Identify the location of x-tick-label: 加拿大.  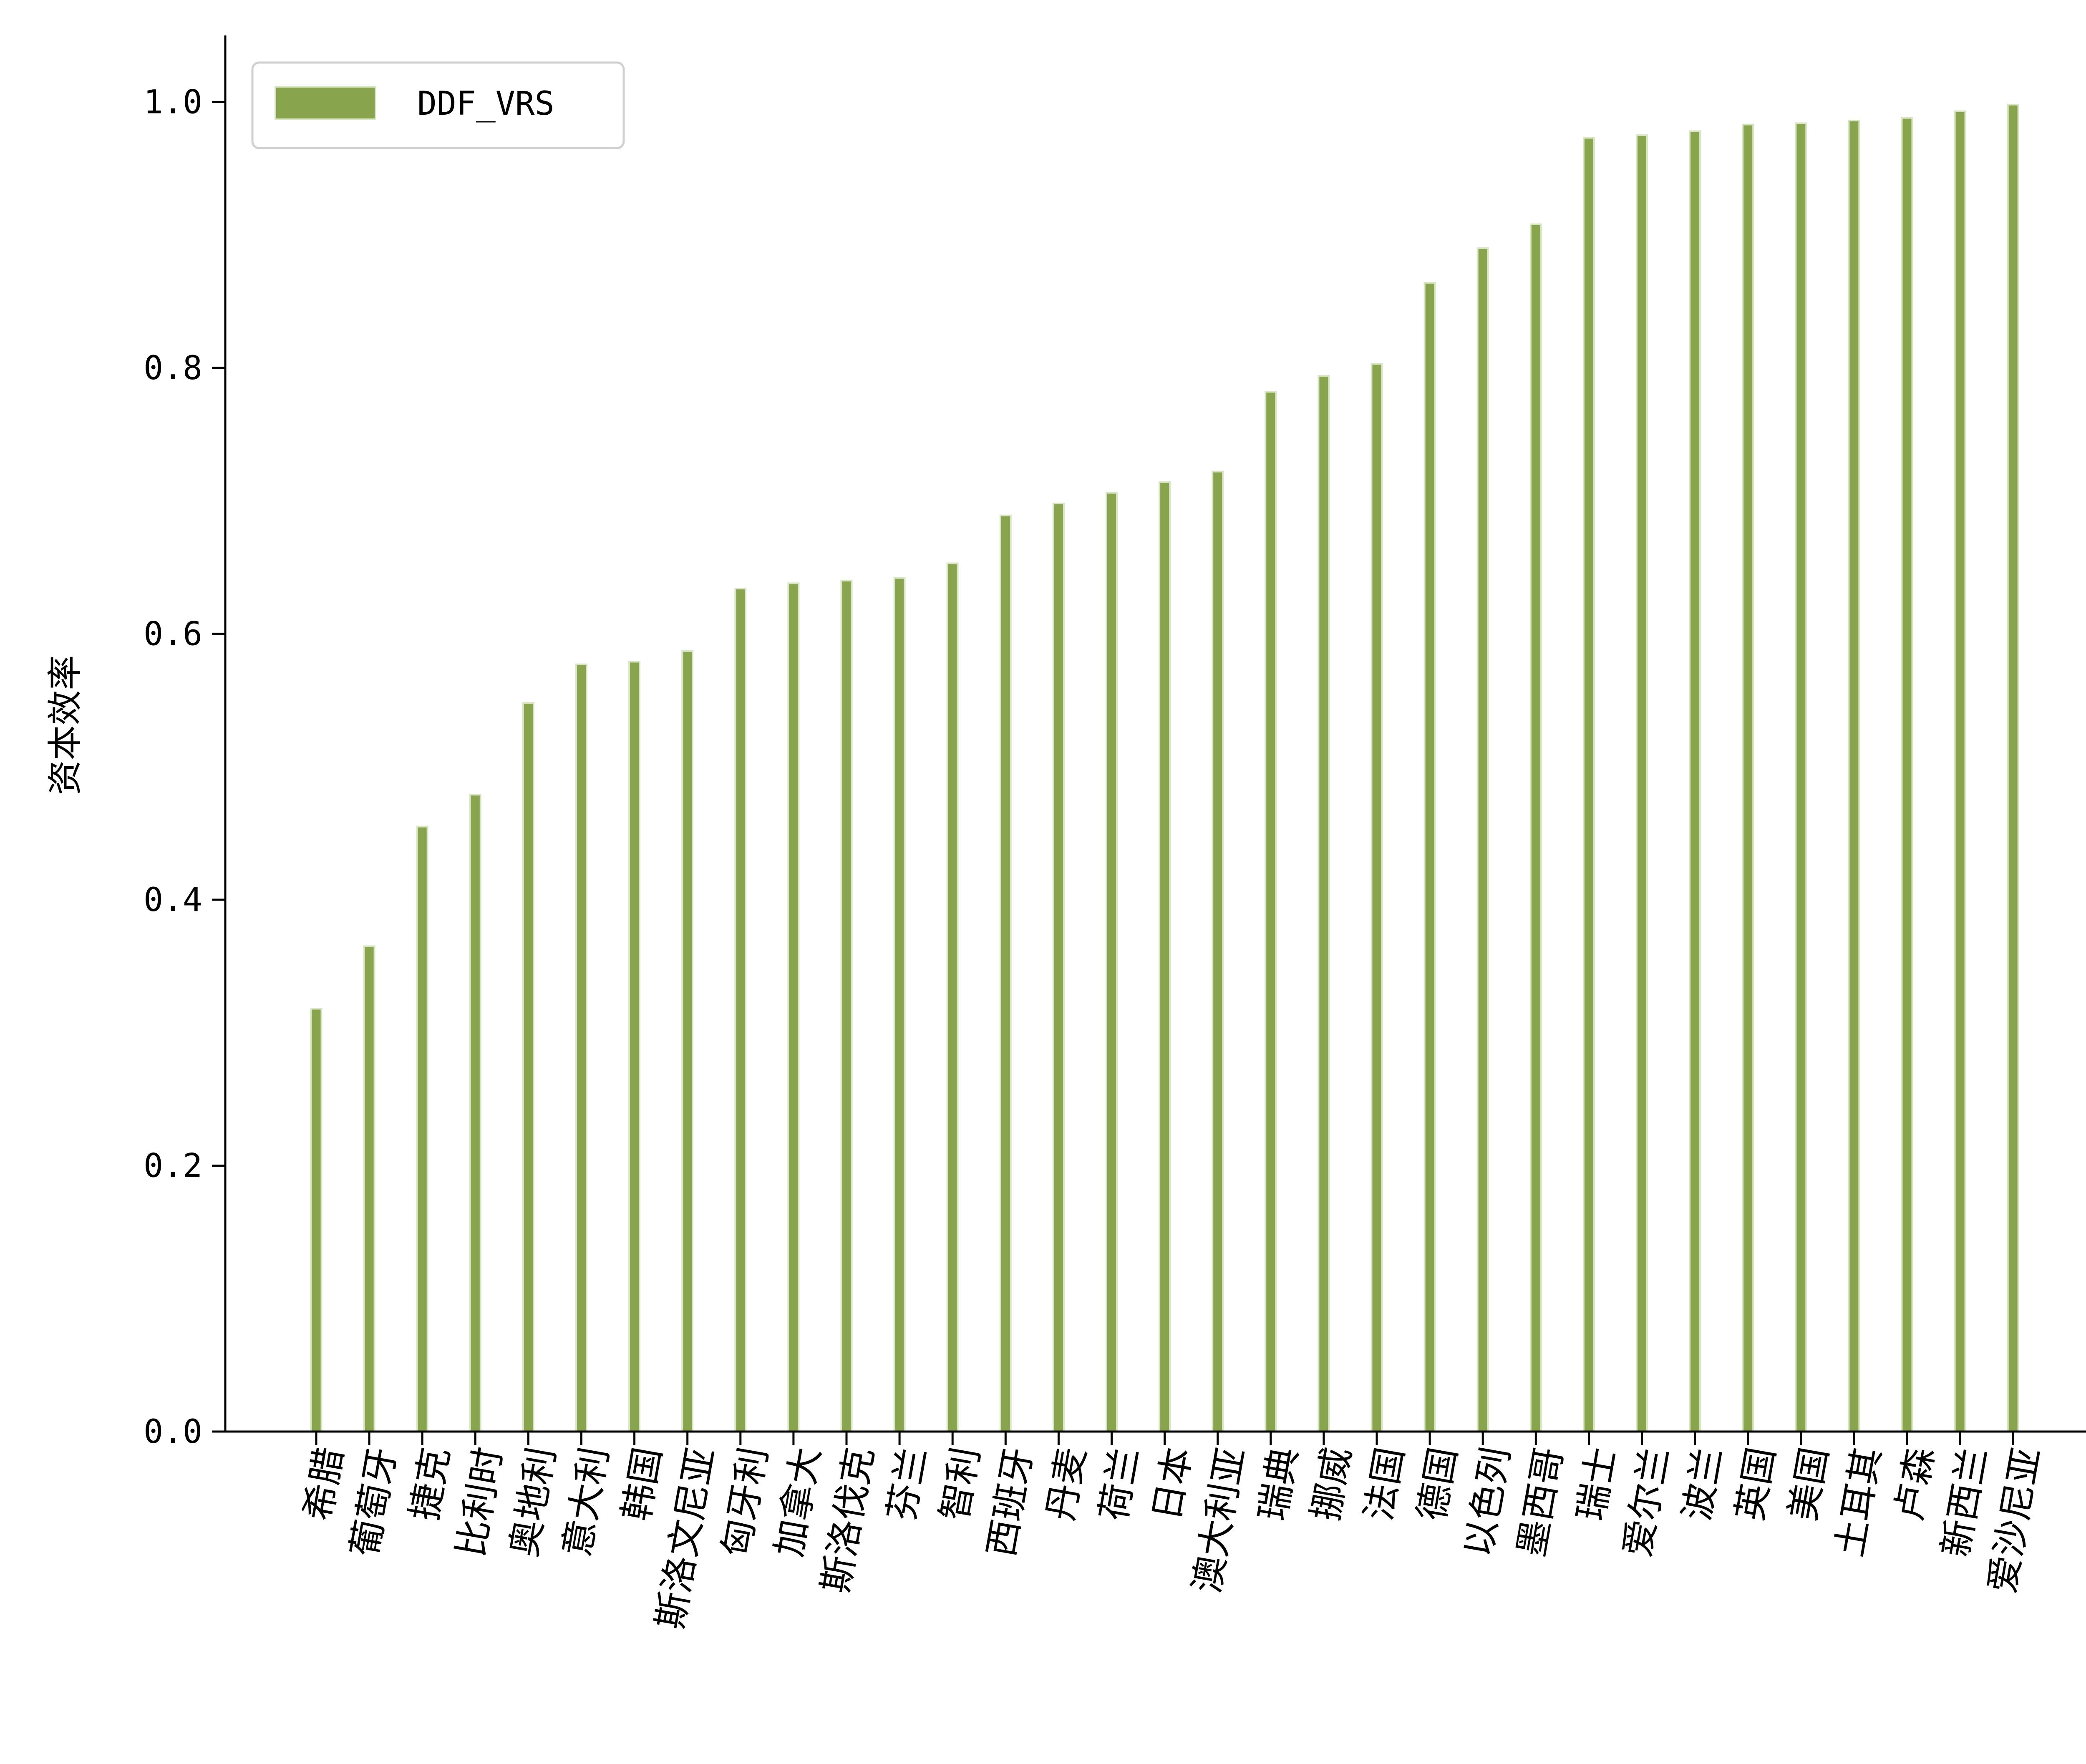
(798, 1502).